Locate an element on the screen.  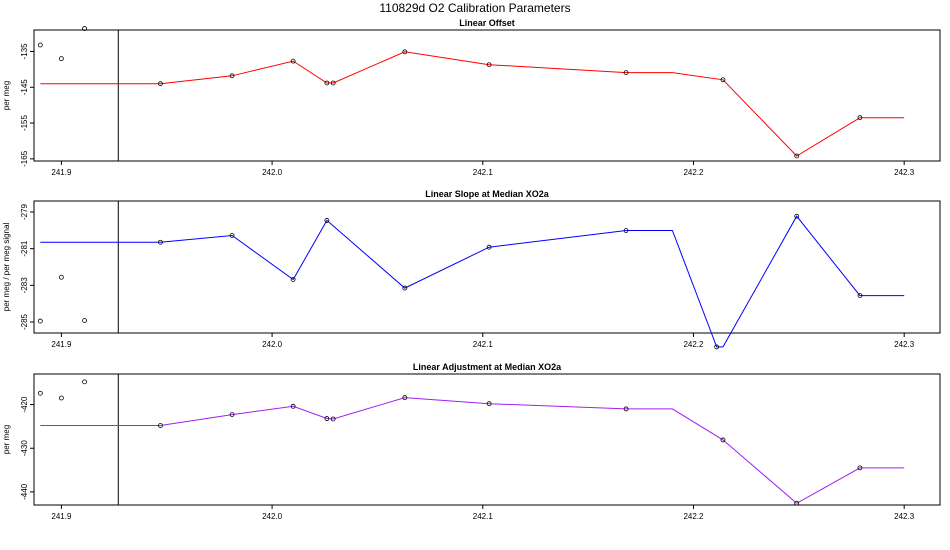
y-tick-label: -165 is located at coordinates (24, 158).